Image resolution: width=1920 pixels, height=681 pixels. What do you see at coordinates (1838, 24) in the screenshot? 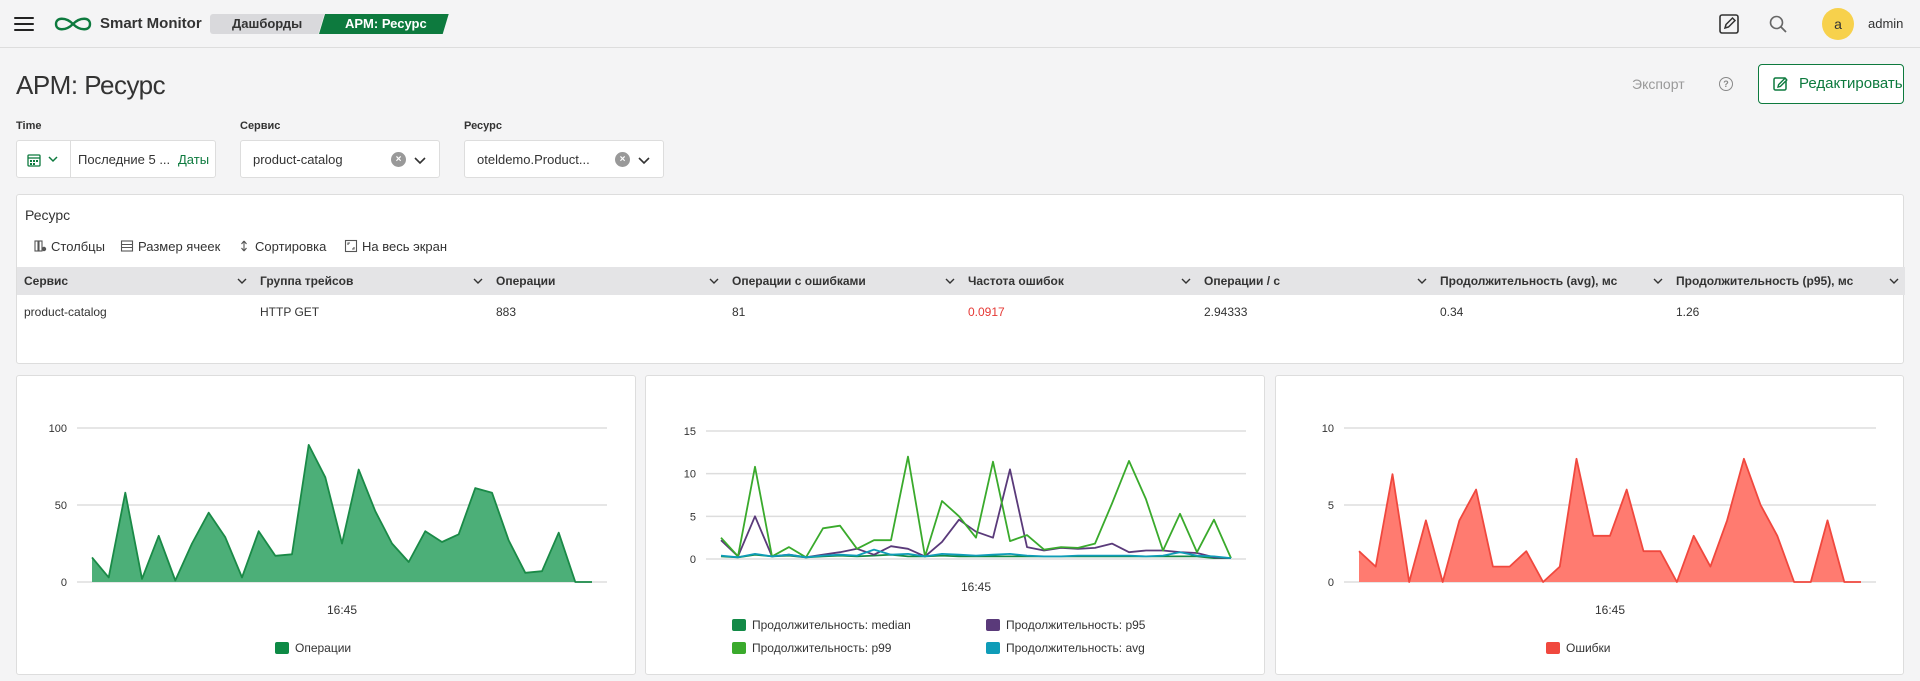
I see `avatar: a` at bounding box center [1838, 24].